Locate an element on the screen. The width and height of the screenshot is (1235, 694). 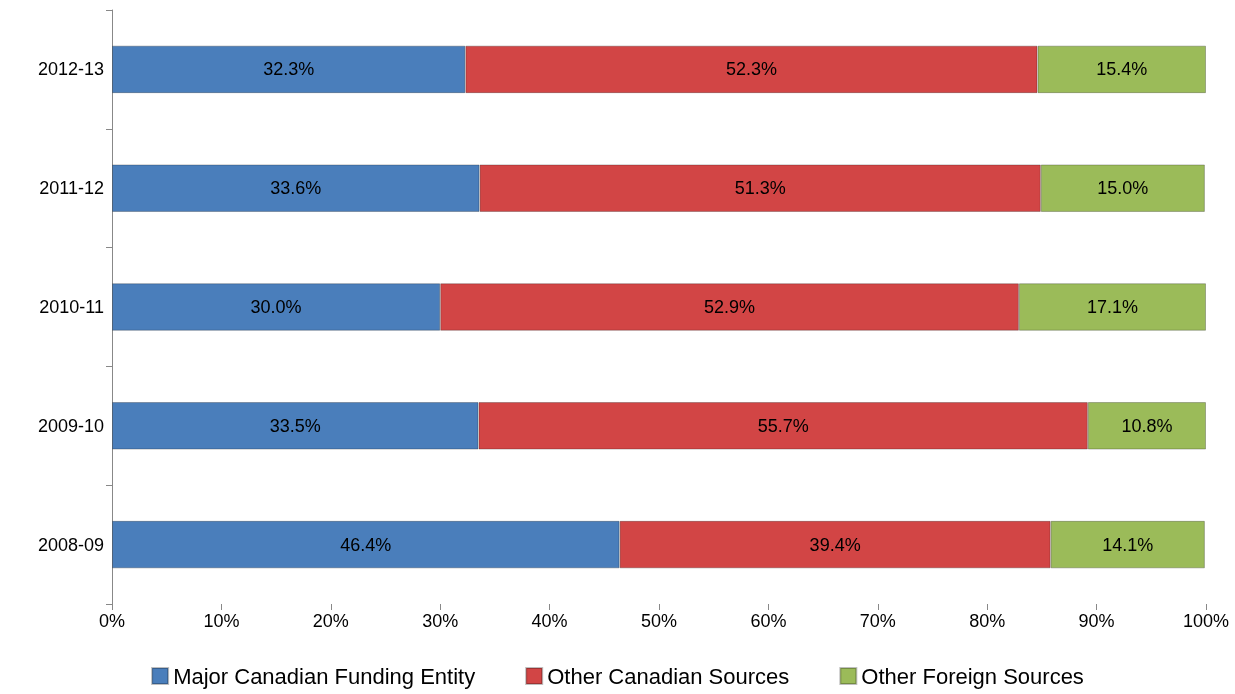
legend-label: Other Foreign Sources is located at coordinates (972, 676).